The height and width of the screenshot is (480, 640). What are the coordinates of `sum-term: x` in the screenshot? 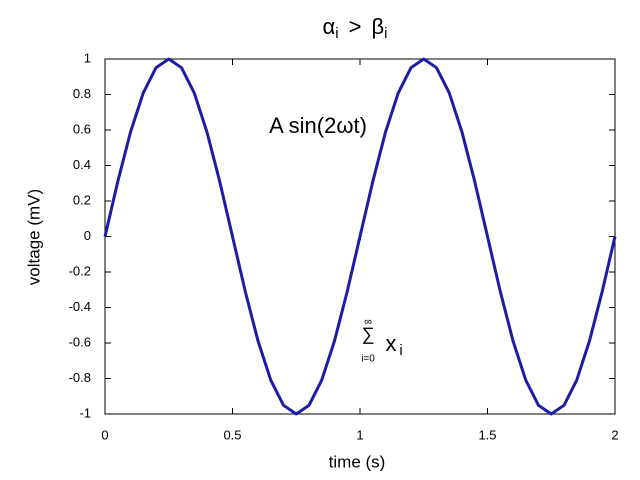 It's located at (391, 343).